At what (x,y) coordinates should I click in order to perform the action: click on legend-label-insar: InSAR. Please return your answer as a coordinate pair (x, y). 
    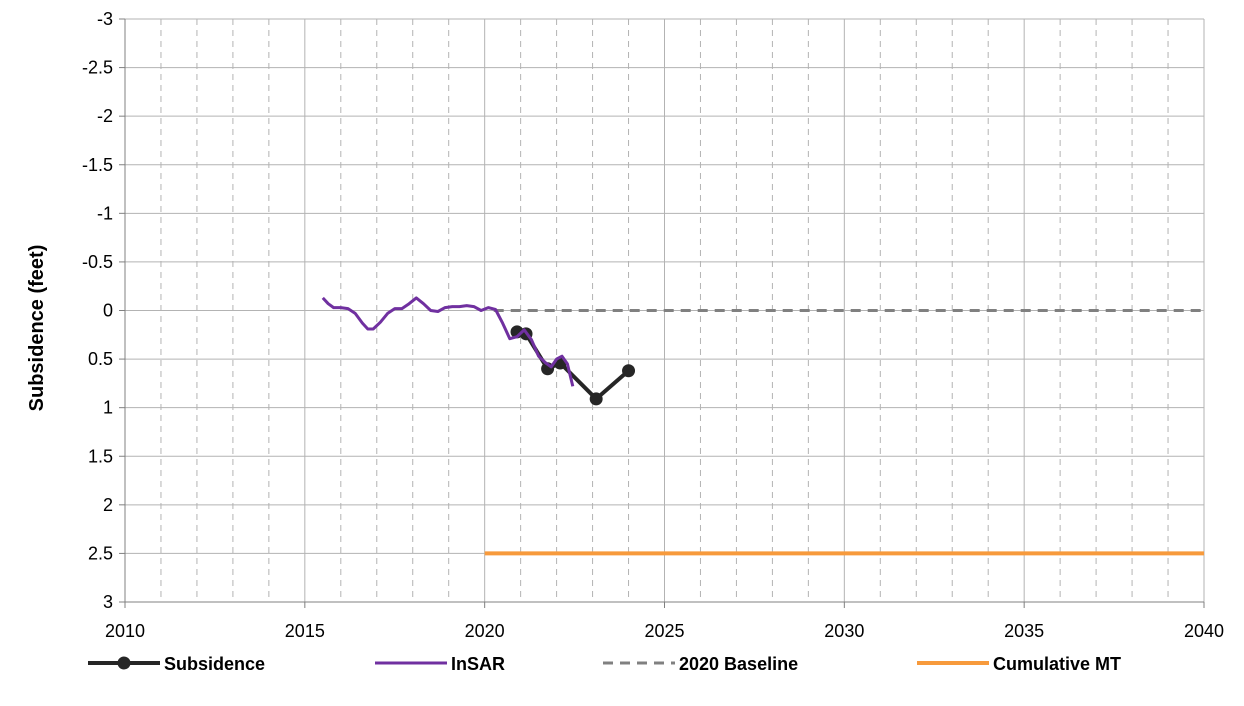
    Looking at the image, I should click on (478, 664).